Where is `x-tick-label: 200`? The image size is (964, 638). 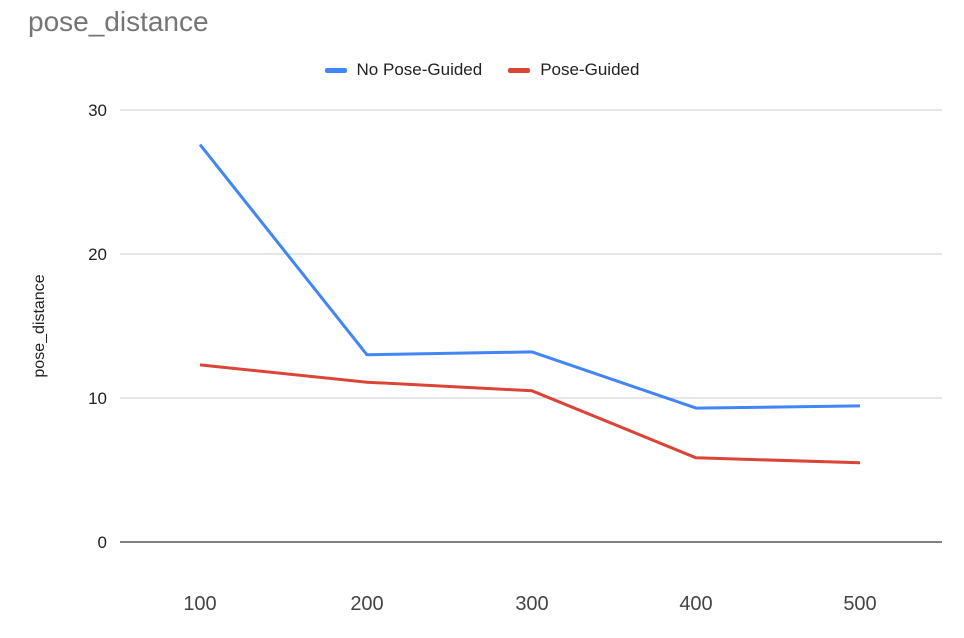 x-tick-label: 200 is located at coordinates (366, 604).